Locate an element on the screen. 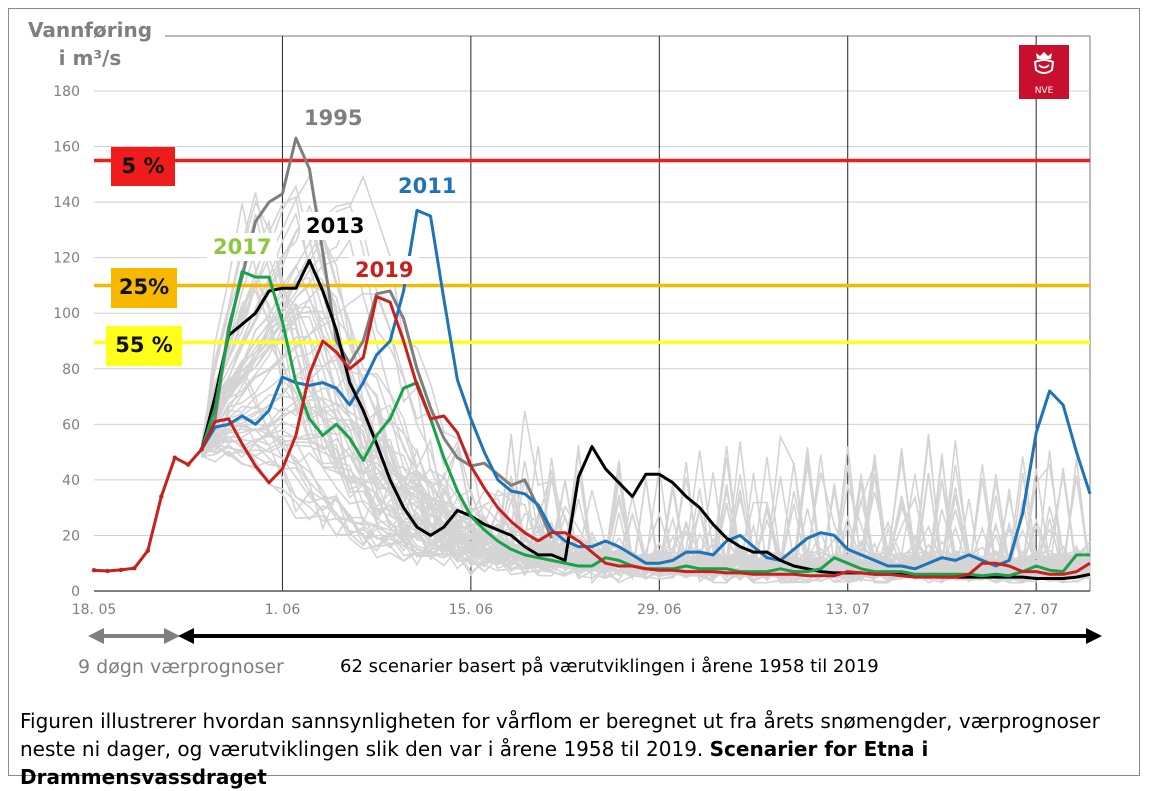  x-tick-label: 15. 06 is located at coordinates (471, 610).